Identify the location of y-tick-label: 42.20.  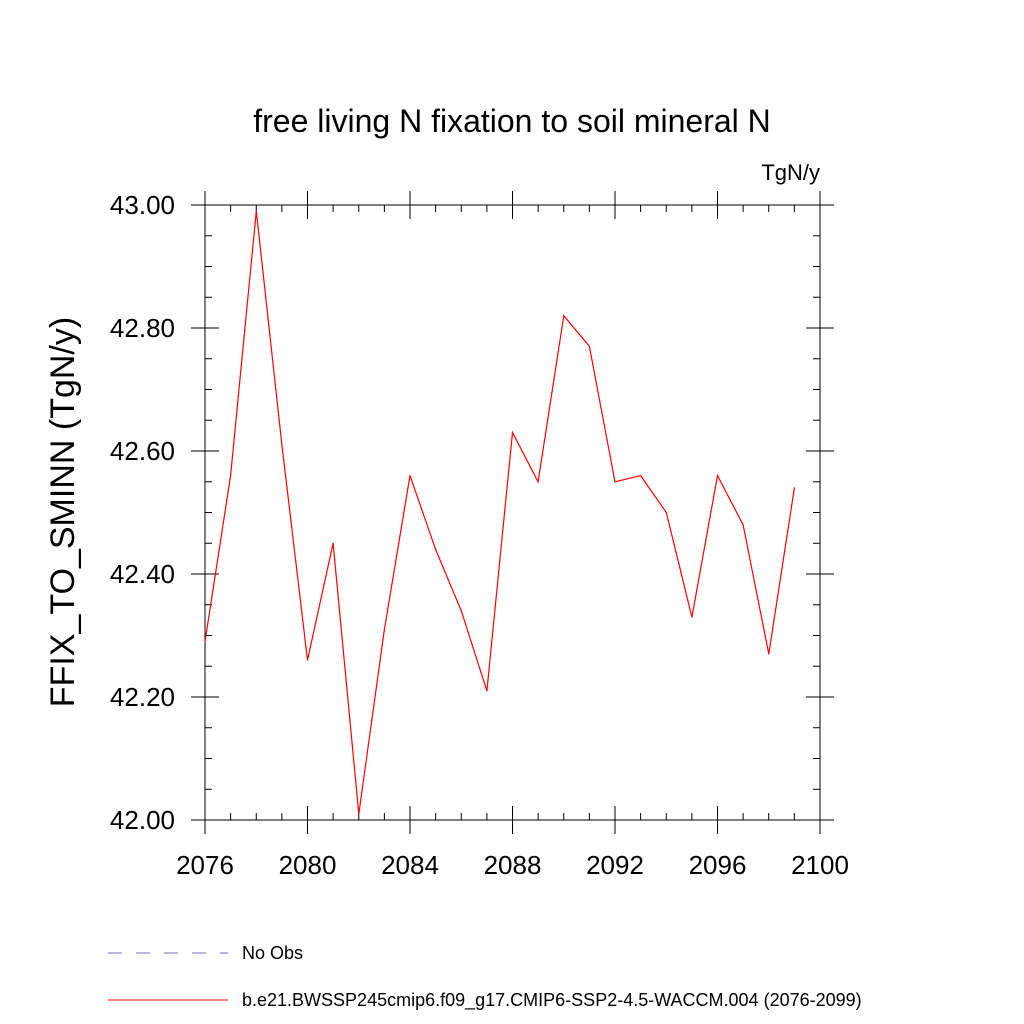
(142, 697).